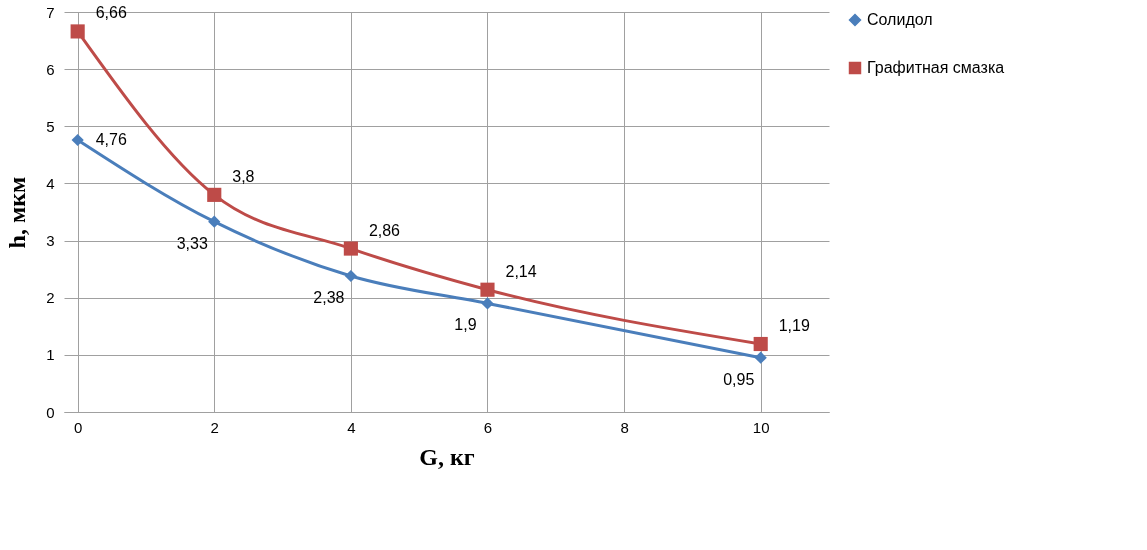 Image resolution: width=1147 pixels, height=550 pixels. Describe the element at coordinates (192, 243) in the screenshot. I see `data-label: 3,33` at that location.